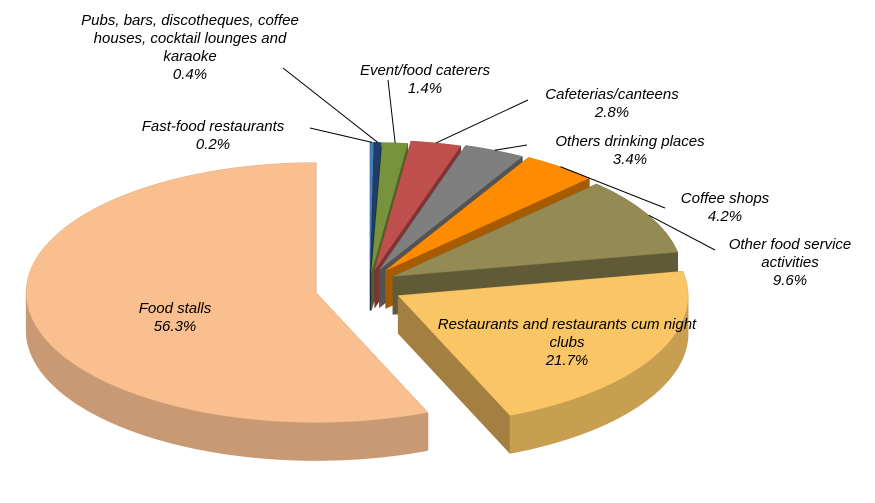 The height and width of the screenshot is (503, 875). I want to click on slice-label: Cafeterias/canteens 2.8%, so click(612, 104).